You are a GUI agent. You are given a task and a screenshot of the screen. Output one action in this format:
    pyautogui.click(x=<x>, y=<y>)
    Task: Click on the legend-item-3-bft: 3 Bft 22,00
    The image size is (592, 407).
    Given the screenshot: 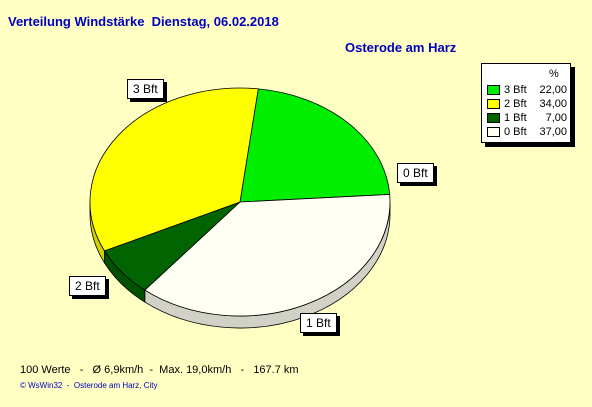 What is the action you would take?
    pyautogui.click(x=529, y=90)
    